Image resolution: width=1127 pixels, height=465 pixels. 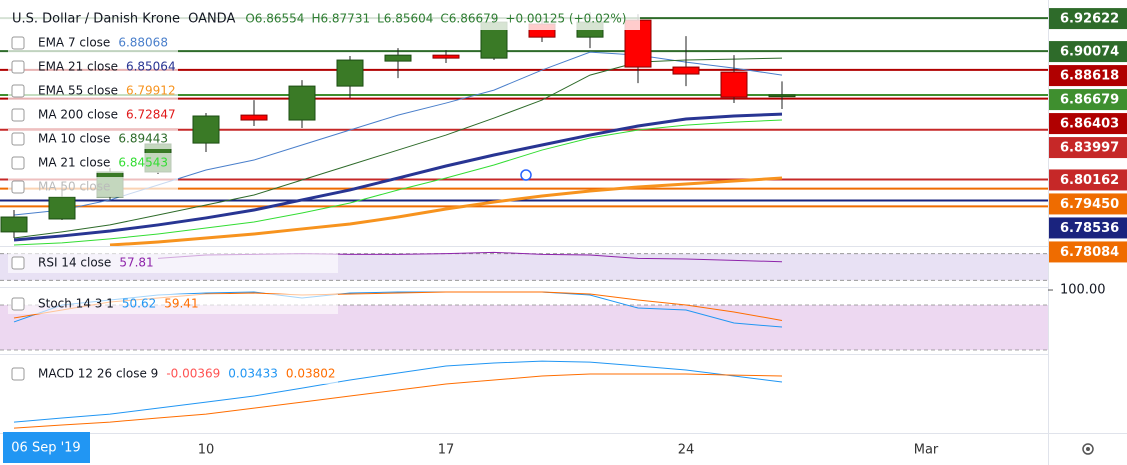 What do you see at coordinates (1083, 290) in the screenshot?
I see `y-tick-label: 100.00` at bounding box center [1083, 290].